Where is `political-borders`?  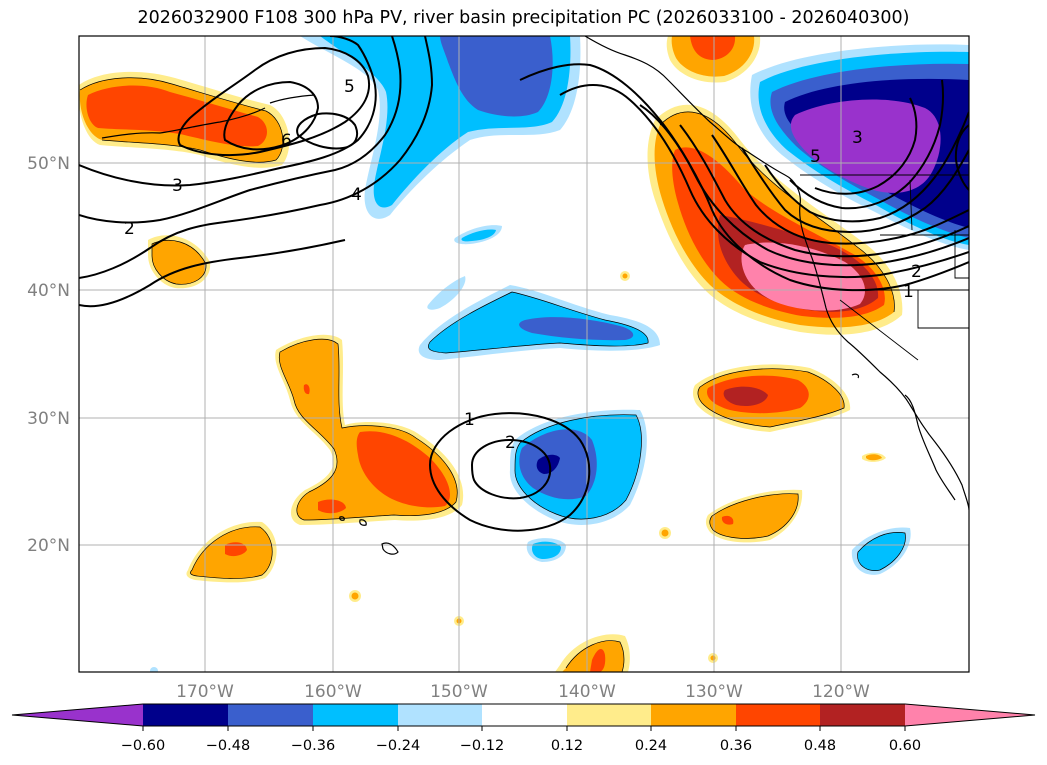 political-borders is located at coordinates (884, 267).